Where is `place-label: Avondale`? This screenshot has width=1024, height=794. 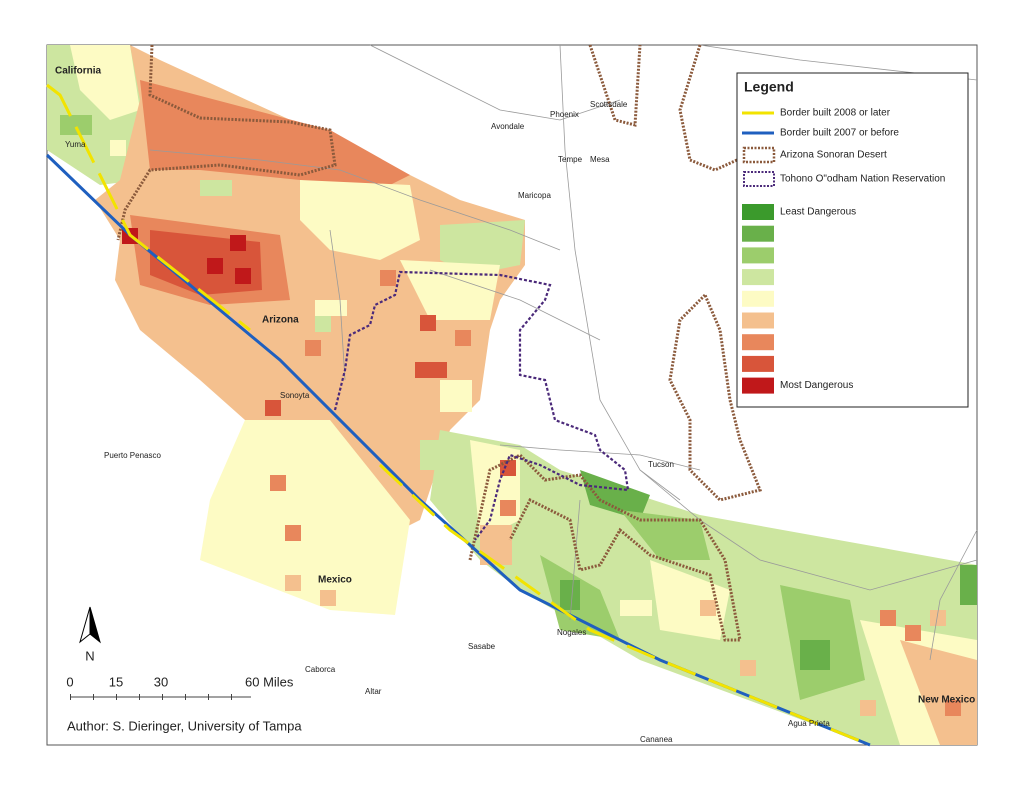
place-label: Avondale is located at coordinates (508, 126).